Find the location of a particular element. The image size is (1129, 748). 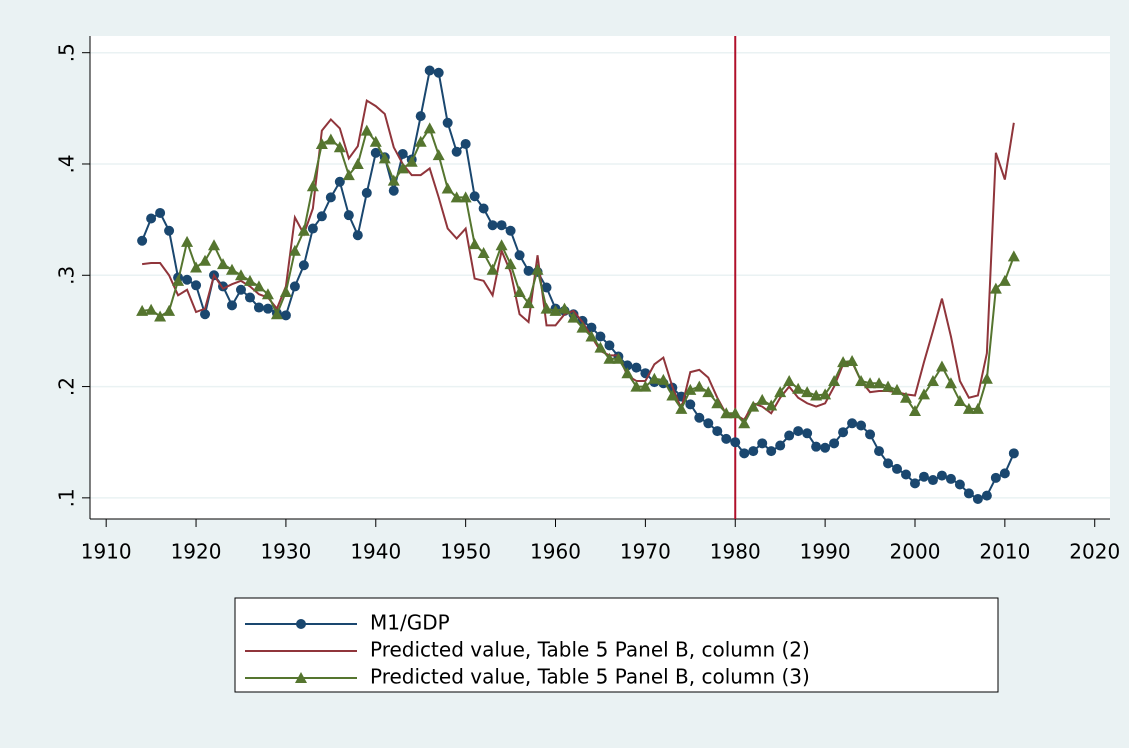

y-tick-label: .3 is located at coordinates (67, 275).